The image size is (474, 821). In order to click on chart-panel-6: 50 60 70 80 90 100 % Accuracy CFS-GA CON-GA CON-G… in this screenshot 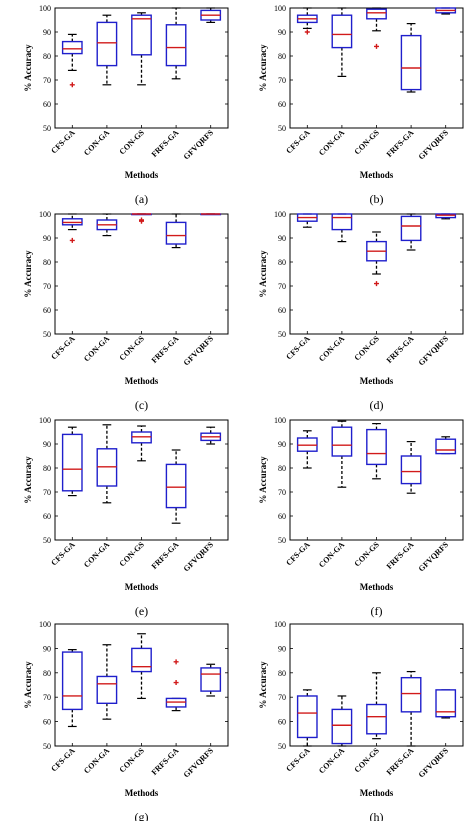, I will do `click(361, 517)`.